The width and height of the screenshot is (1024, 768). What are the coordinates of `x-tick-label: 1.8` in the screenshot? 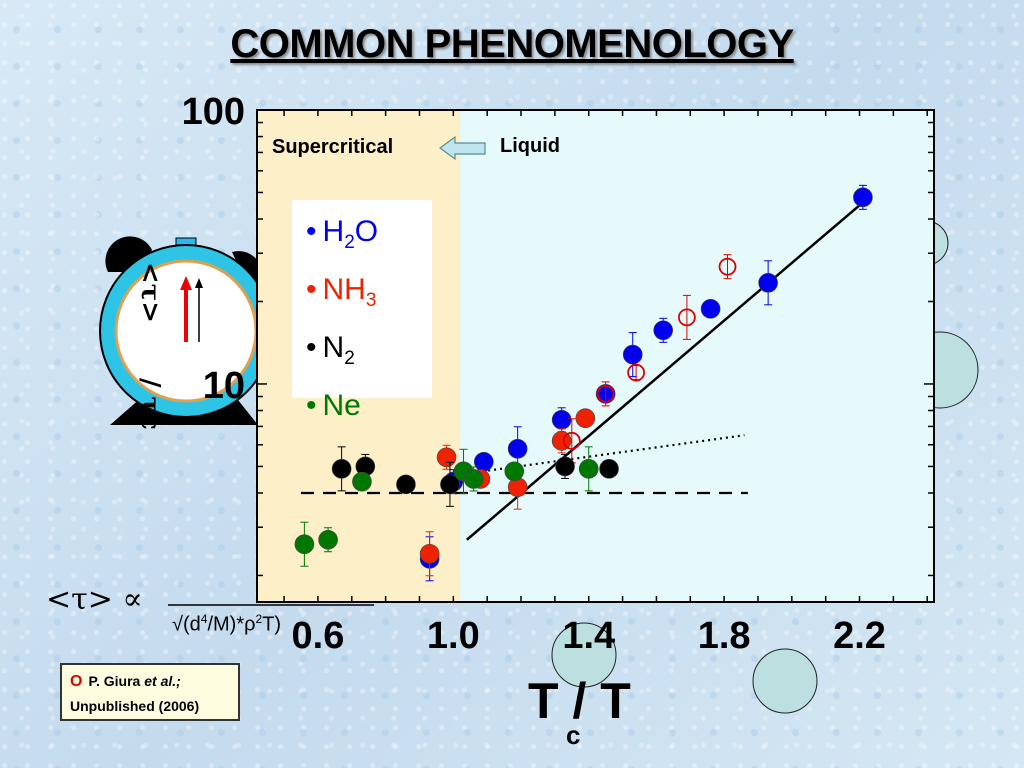 It's located at (724, 636).